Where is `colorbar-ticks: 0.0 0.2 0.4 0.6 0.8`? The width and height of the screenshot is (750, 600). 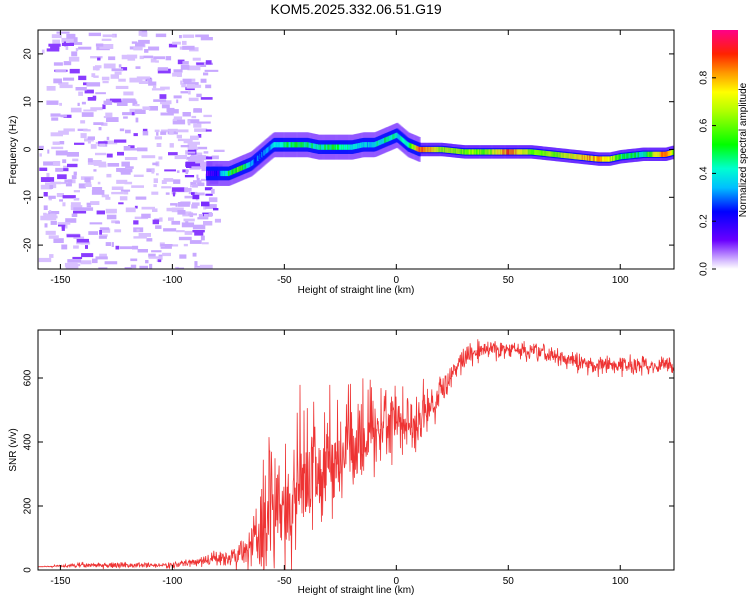
colorbar-ticks: 0.0 0.2 0.4 0.6 0.8 is located at coordinates (707, 173).